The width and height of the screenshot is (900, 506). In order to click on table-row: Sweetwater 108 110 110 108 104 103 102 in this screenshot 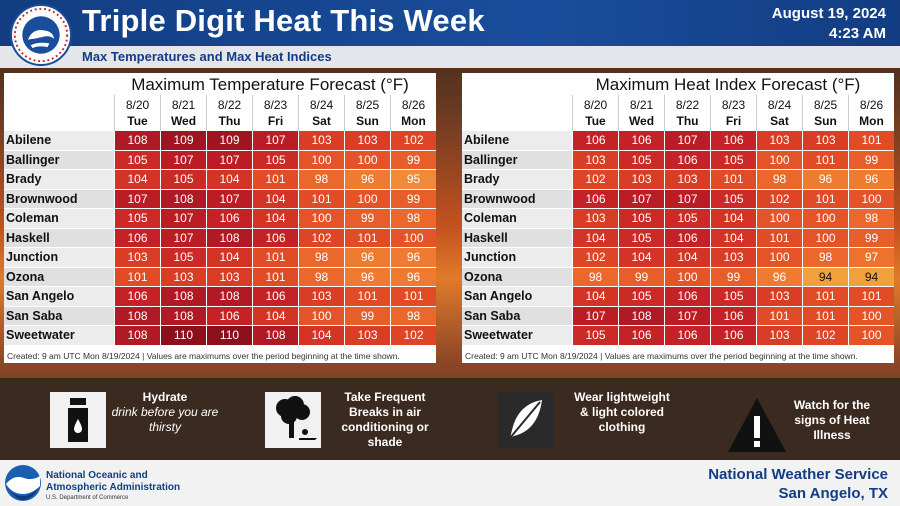, I will do `click(220, 336)`.